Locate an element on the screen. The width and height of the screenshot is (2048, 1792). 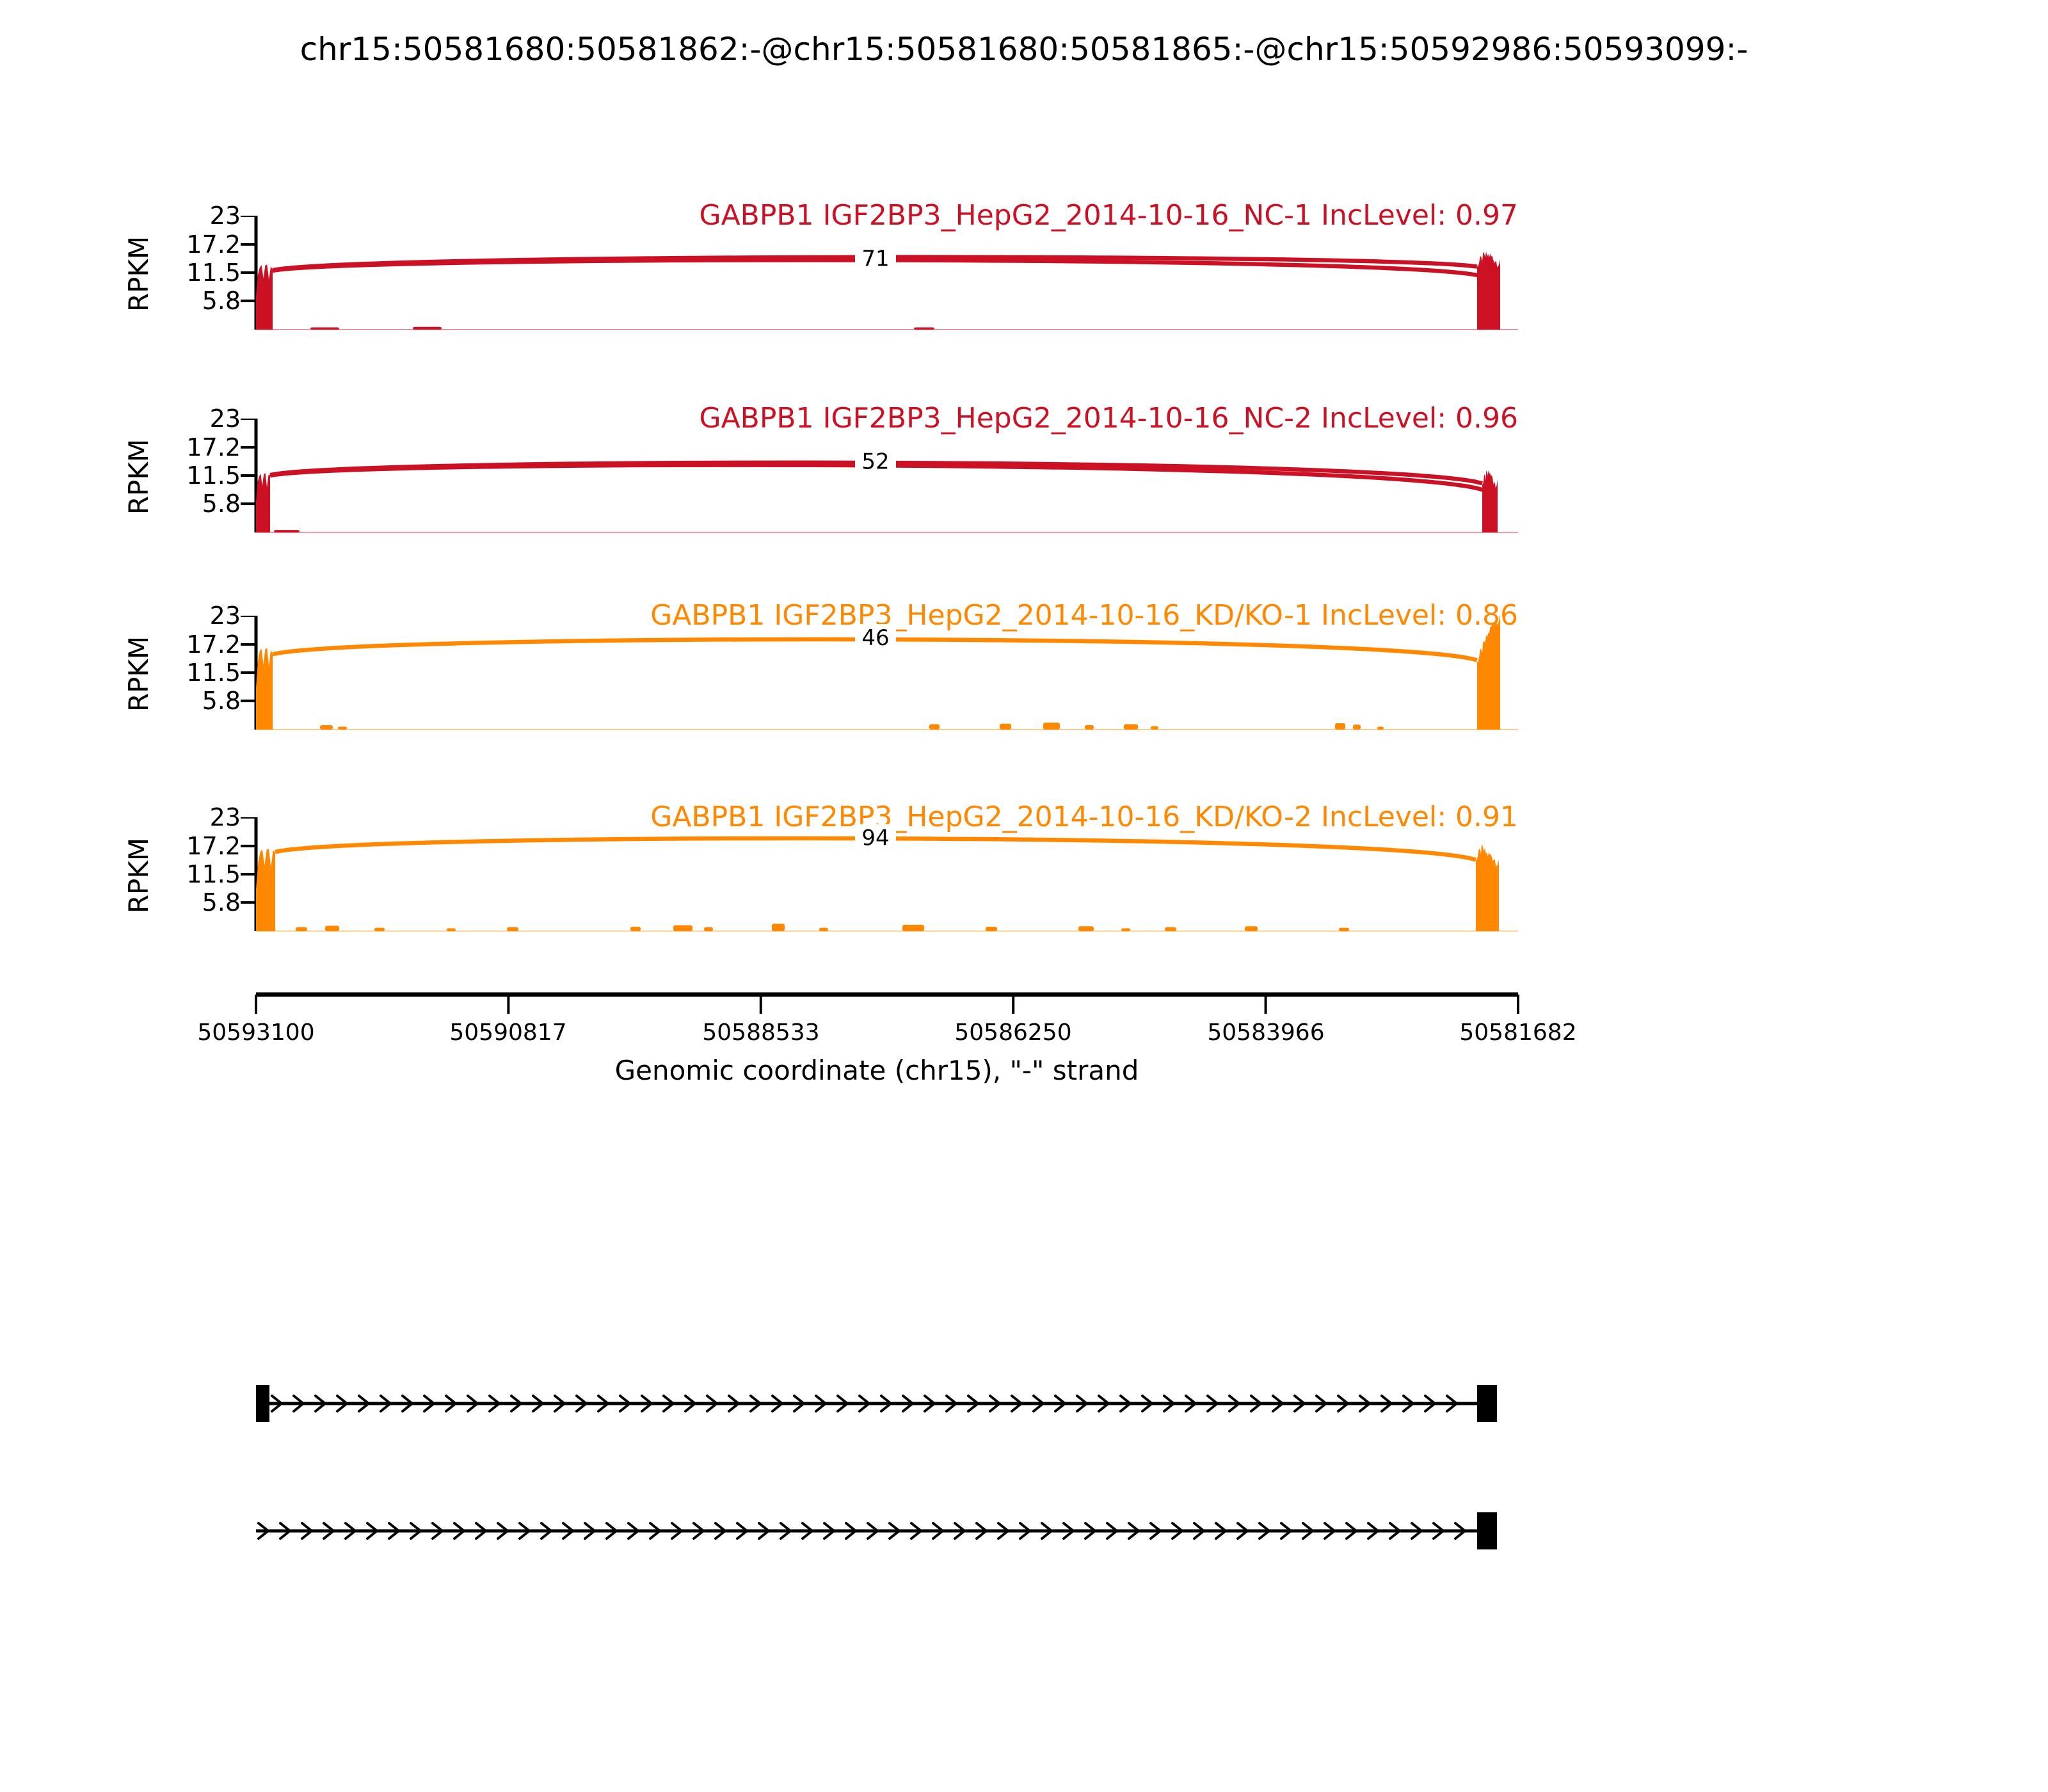
y-tick-label: 23 is located at coordinates (225, 616).